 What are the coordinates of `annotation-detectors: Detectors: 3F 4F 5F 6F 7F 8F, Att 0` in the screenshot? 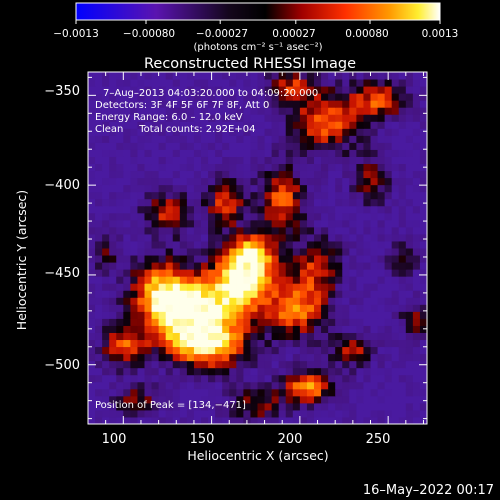 It's located at (182, 105).